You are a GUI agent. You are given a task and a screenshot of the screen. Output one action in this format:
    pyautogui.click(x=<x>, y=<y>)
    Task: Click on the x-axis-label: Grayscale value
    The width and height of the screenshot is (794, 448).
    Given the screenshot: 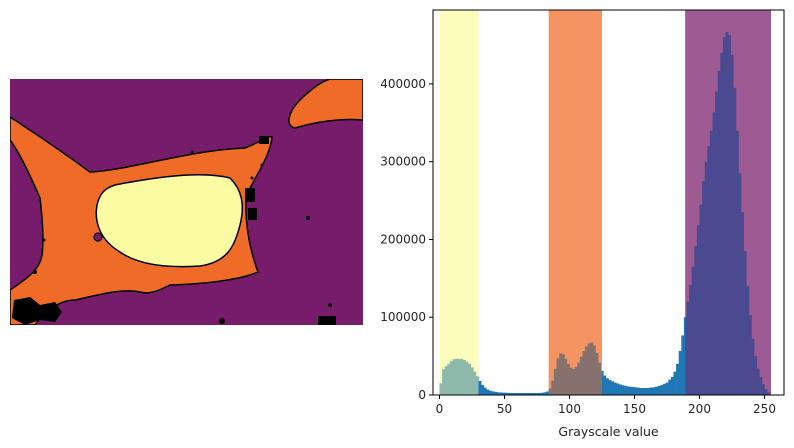 What is the action you would take?
    pyautogui.click(x=608, y=431)
    